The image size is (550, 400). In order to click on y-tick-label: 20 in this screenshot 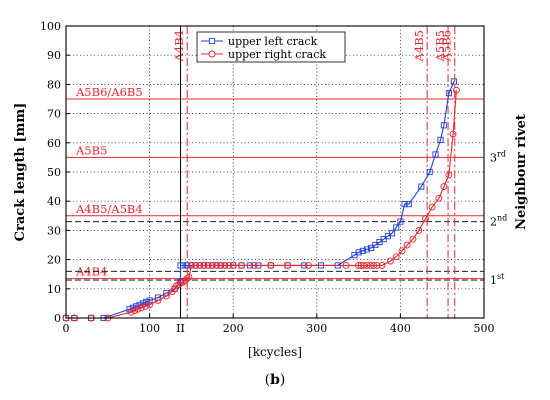, I will do `click(54, 260)`.